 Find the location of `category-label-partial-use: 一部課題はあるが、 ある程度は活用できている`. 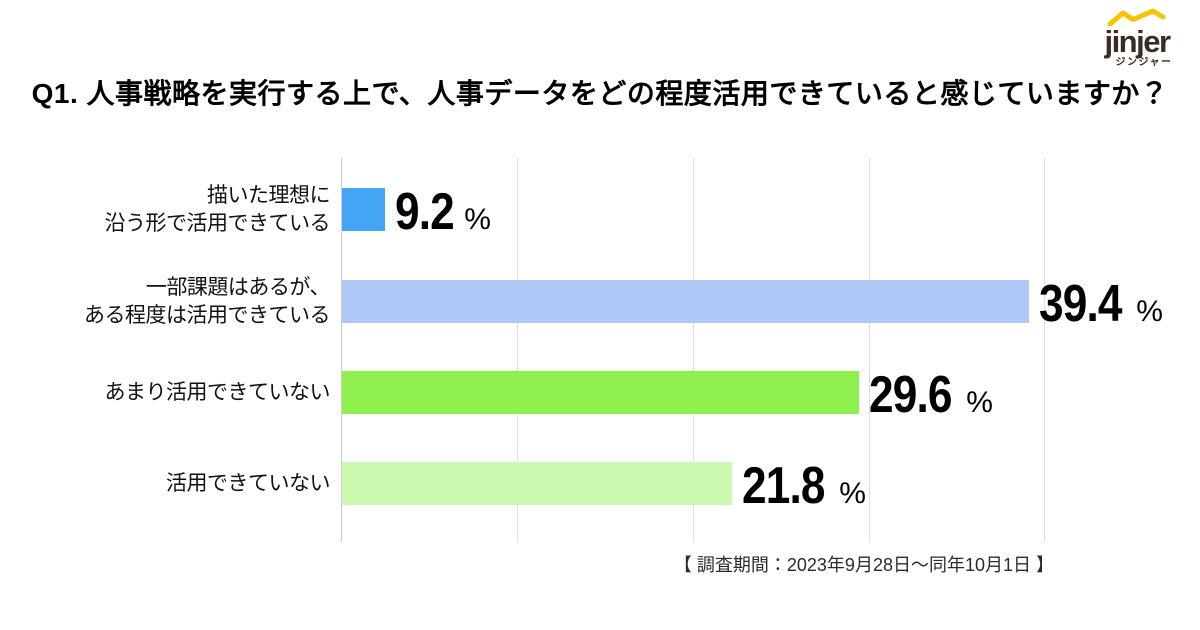

category-label-partial-use: 一部課題はあるが、 ある程度は活用できている is located at coordinates (207, 301).